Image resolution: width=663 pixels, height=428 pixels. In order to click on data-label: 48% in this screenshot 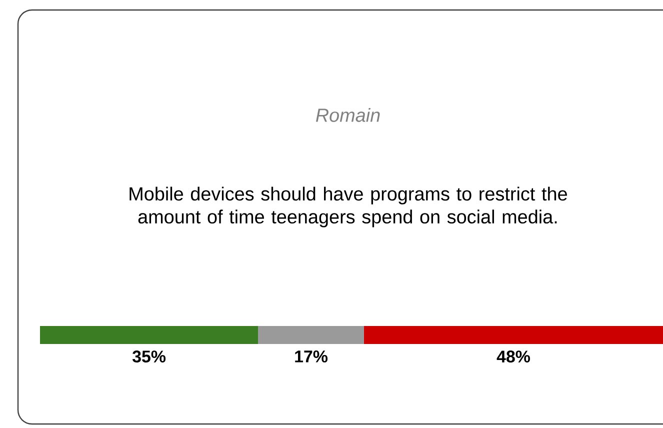, I will do `click(513, 356)`.